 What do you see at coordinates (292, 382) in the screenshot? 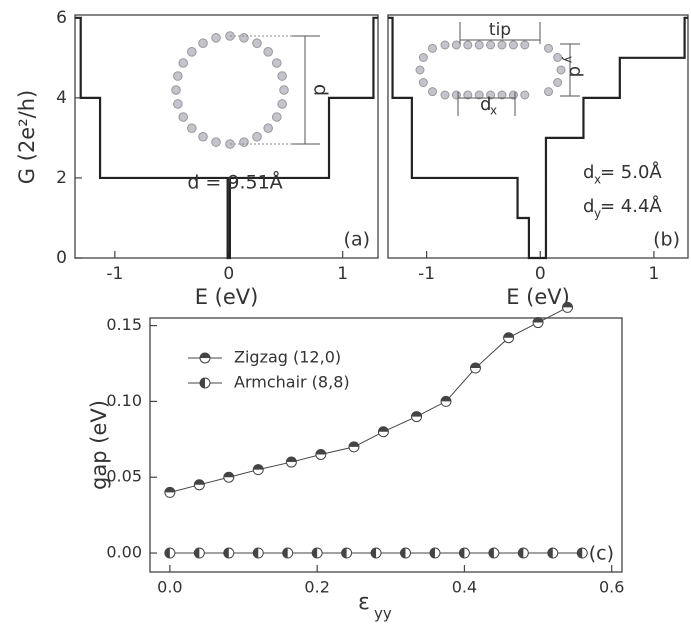
I see `legend-label: Armchair (8,8)` at bounding box center [292, 382].